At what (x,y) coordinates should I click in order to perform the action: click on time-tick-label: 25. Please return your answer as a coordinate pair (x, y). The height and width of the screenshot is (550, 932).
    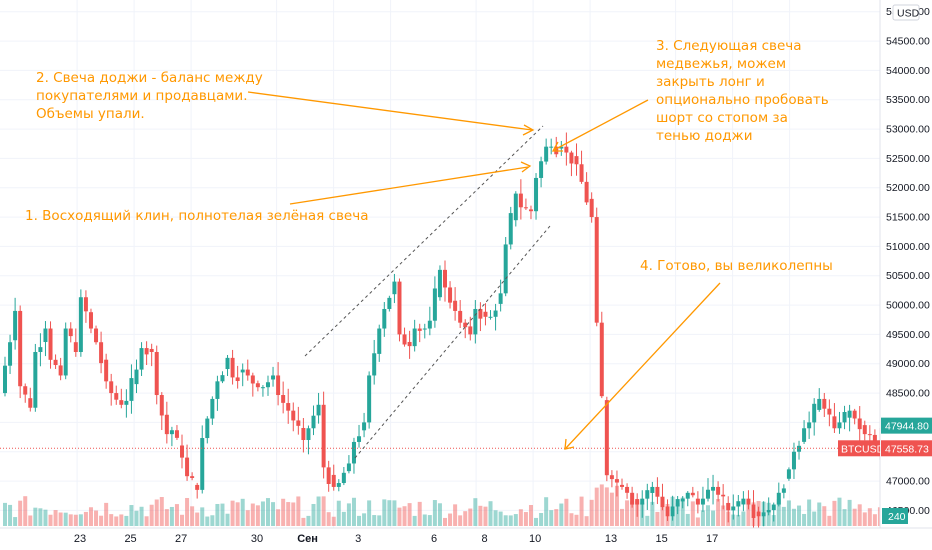
    Looking at the image, I should click on (130, 539).